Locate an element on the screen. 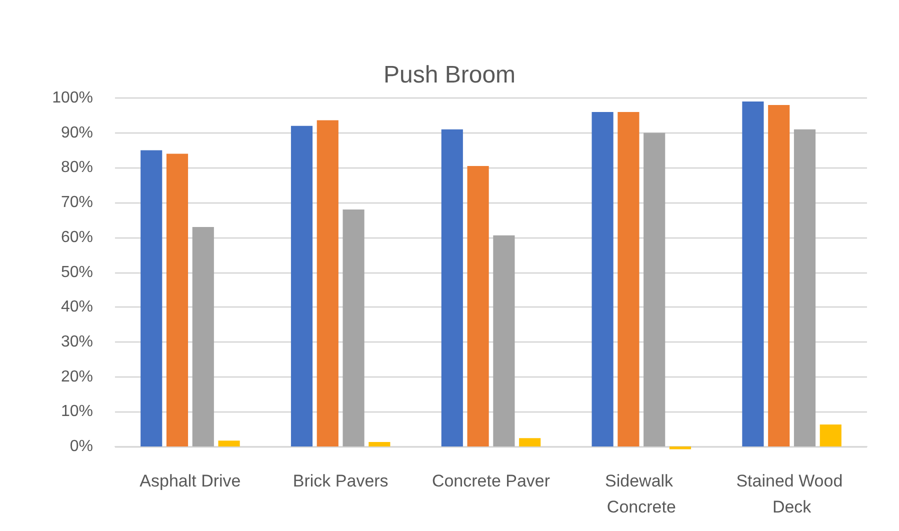 This screenshot has height=531, width=899. x-tick-label: Asphalt Drive is located at coordinates (190, 481).